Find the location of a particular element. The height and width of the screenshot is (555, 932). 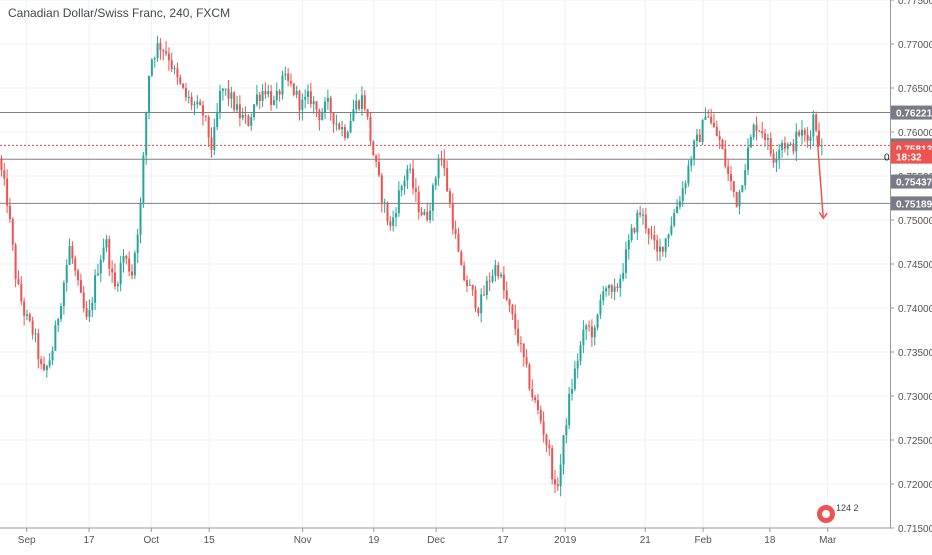

price-tick-label: 0.73500 is located at coordinates (915, 353).